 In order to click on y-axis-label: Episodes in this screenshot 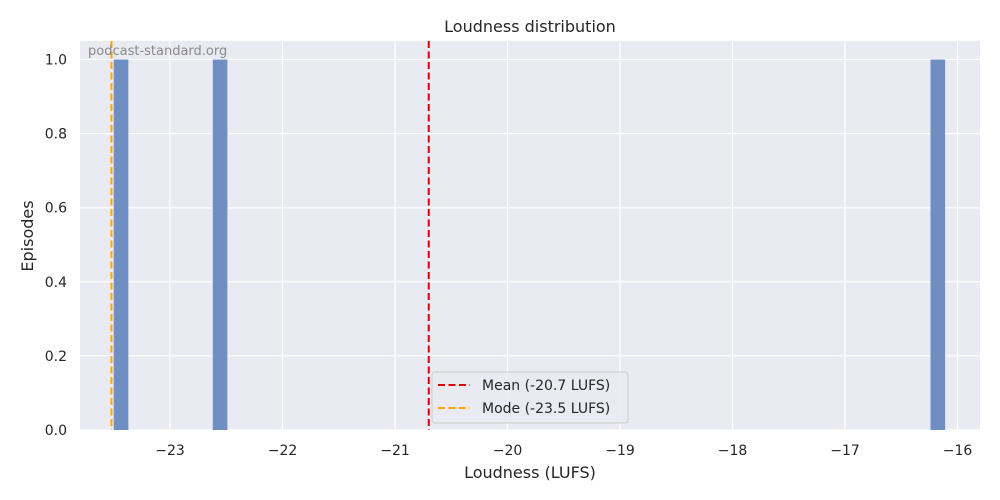, I will do `click(27, 235)`.